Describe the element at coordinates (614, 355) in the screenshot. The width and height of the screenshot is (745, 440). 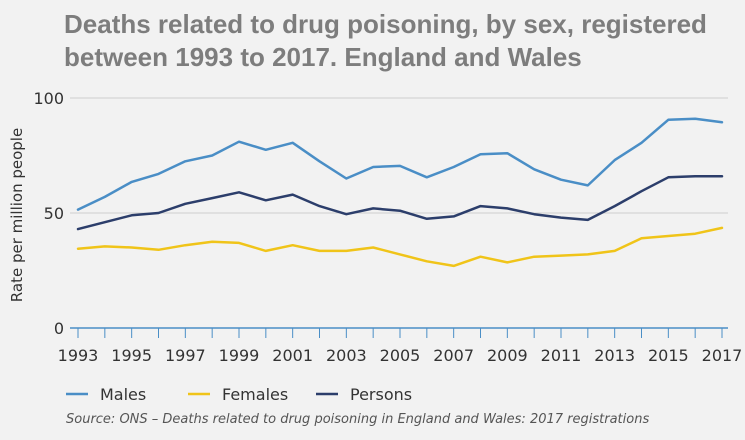
I see `x-tick-label: 2013` at that location.